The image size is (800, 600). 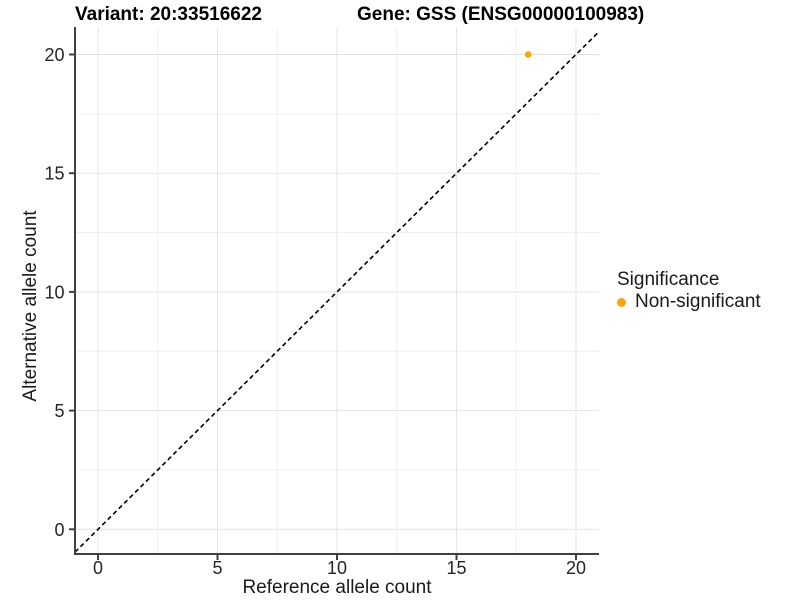 What do you see at coordinates (54, 55) in the screenshot?
I see `y-tick-label: 20` at bounding box center [54, 55].